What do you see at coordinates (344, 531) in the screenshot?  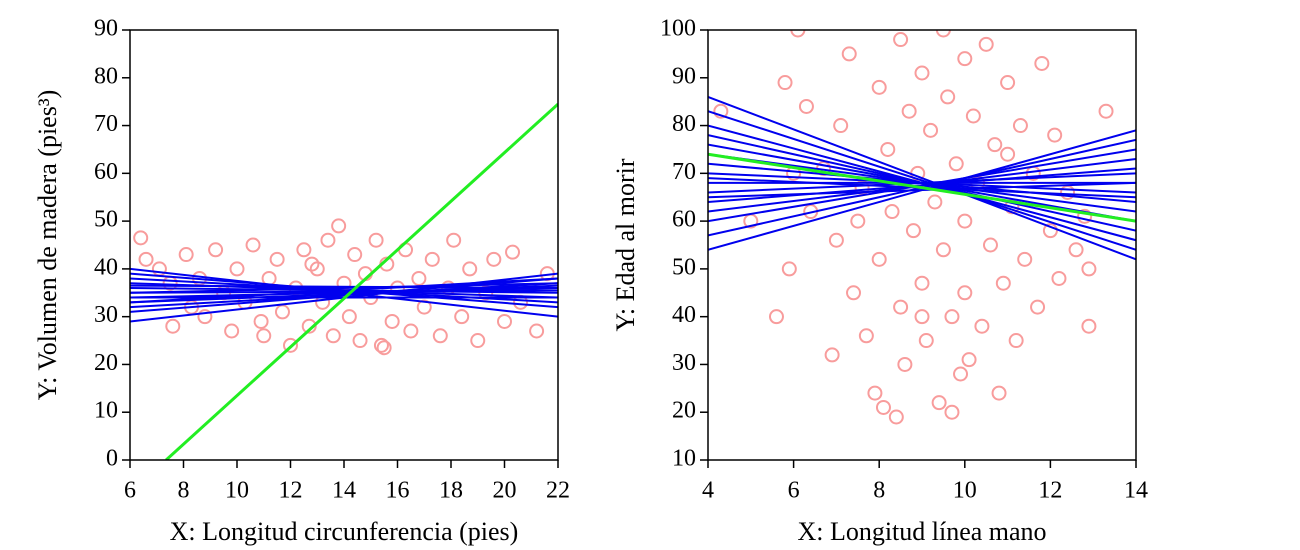 I see `x-axis-label: X: Longitud circunferencia (pies)` at bounding box center [344, 531].